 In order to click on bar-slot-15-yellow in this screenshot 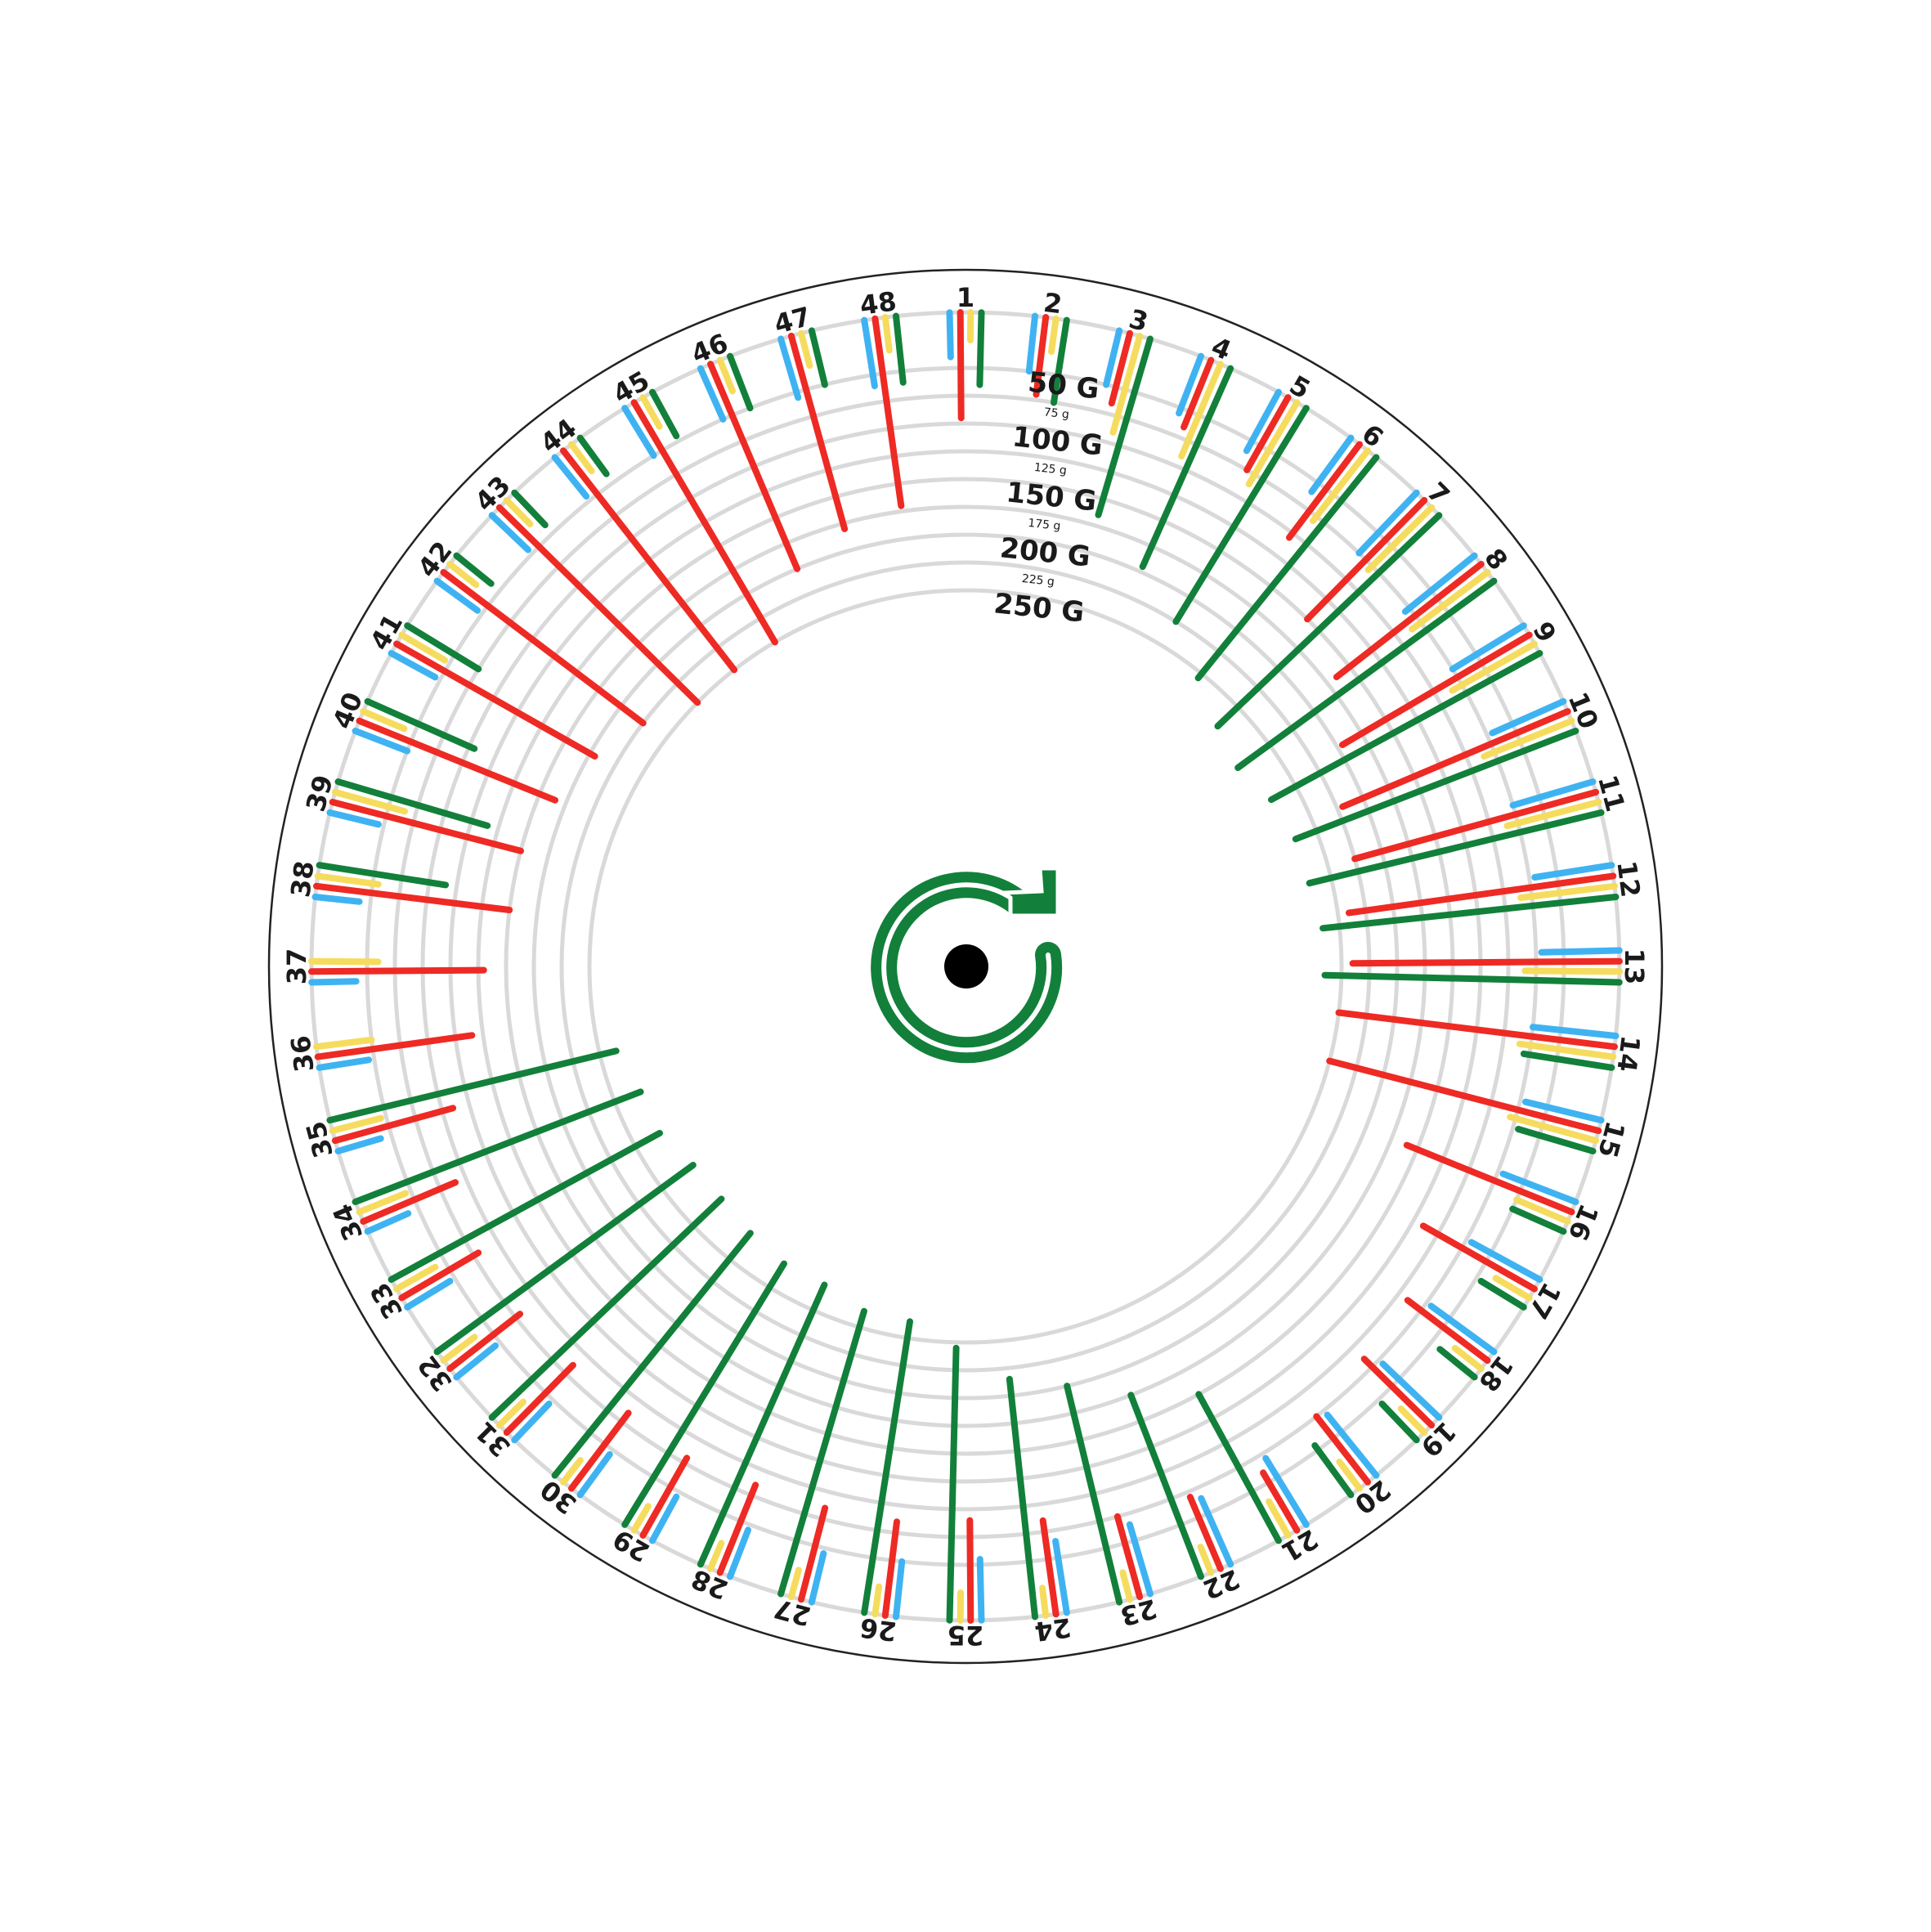, I will do `click(1553, 1129)`.